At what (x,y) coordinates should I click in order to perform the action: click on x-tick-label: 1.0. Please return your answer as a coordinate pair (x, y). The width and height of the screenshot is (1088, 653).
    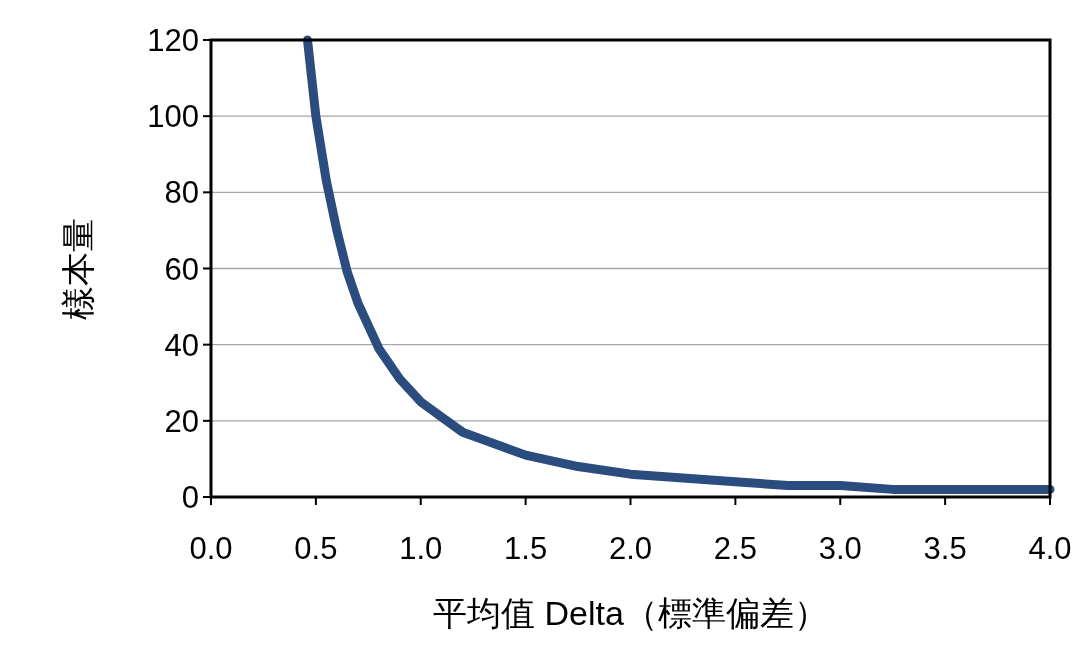
    Looking at the image, I should click on (421, 548).